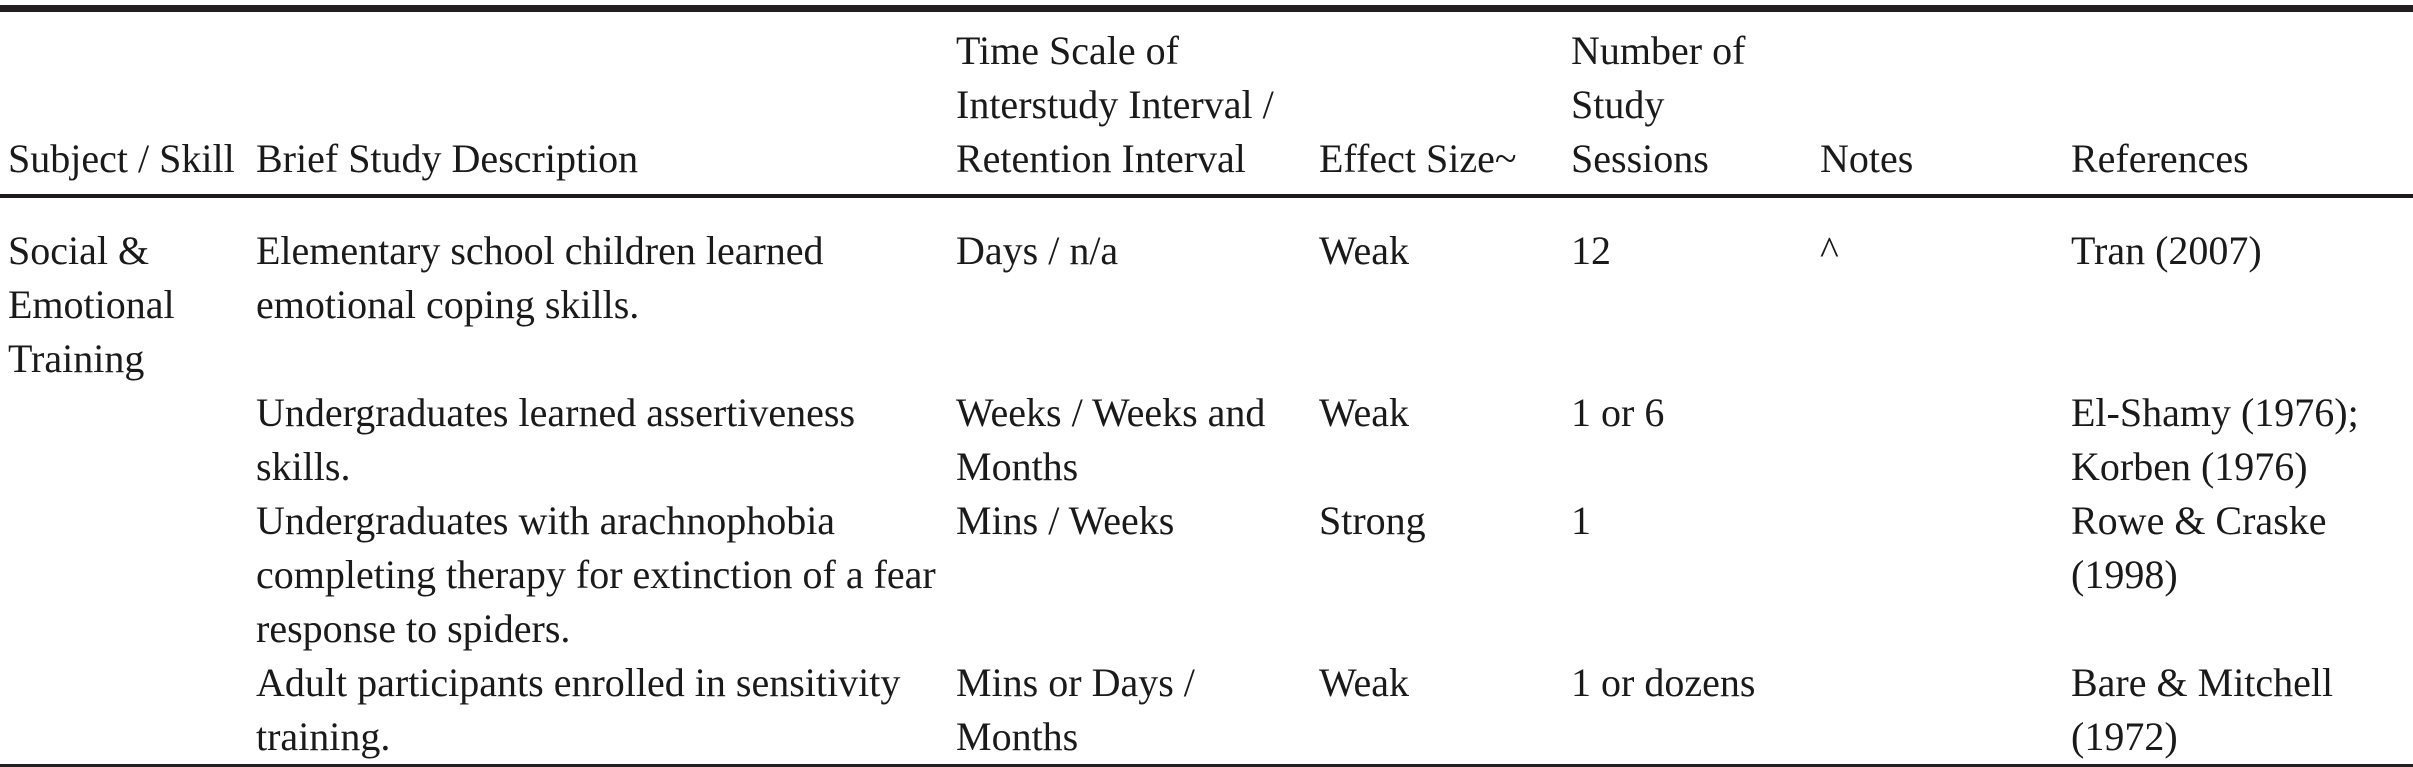 The width and height of the screenshot is (2413, 767). Describe the element at coordinates (1111, 439) in the screenshot. I see `cell-time-scale: Weeks / Weeks and Months` at that location.